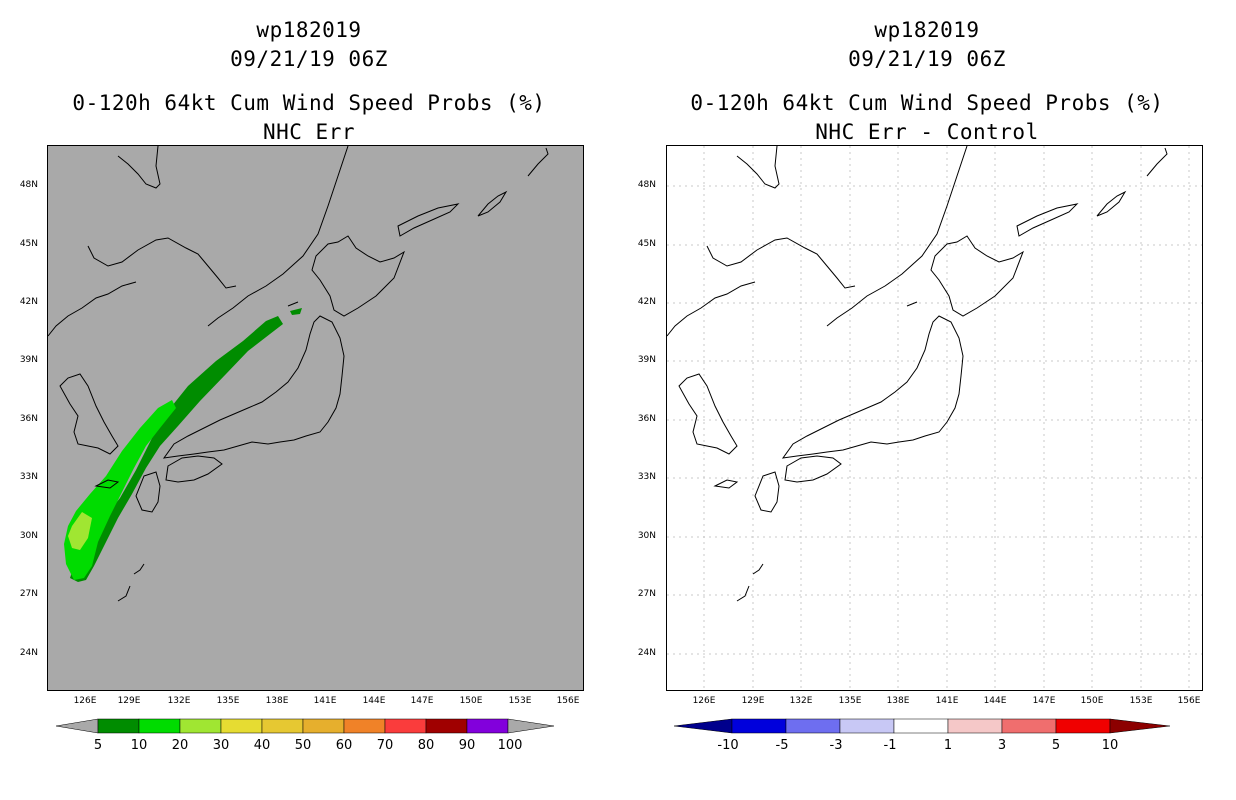 The height and width of the screenshot is (800, 1236). Describe the element at coordinates (426, 745) in the screenshot. I see `colorbar-label: 80` at that location.